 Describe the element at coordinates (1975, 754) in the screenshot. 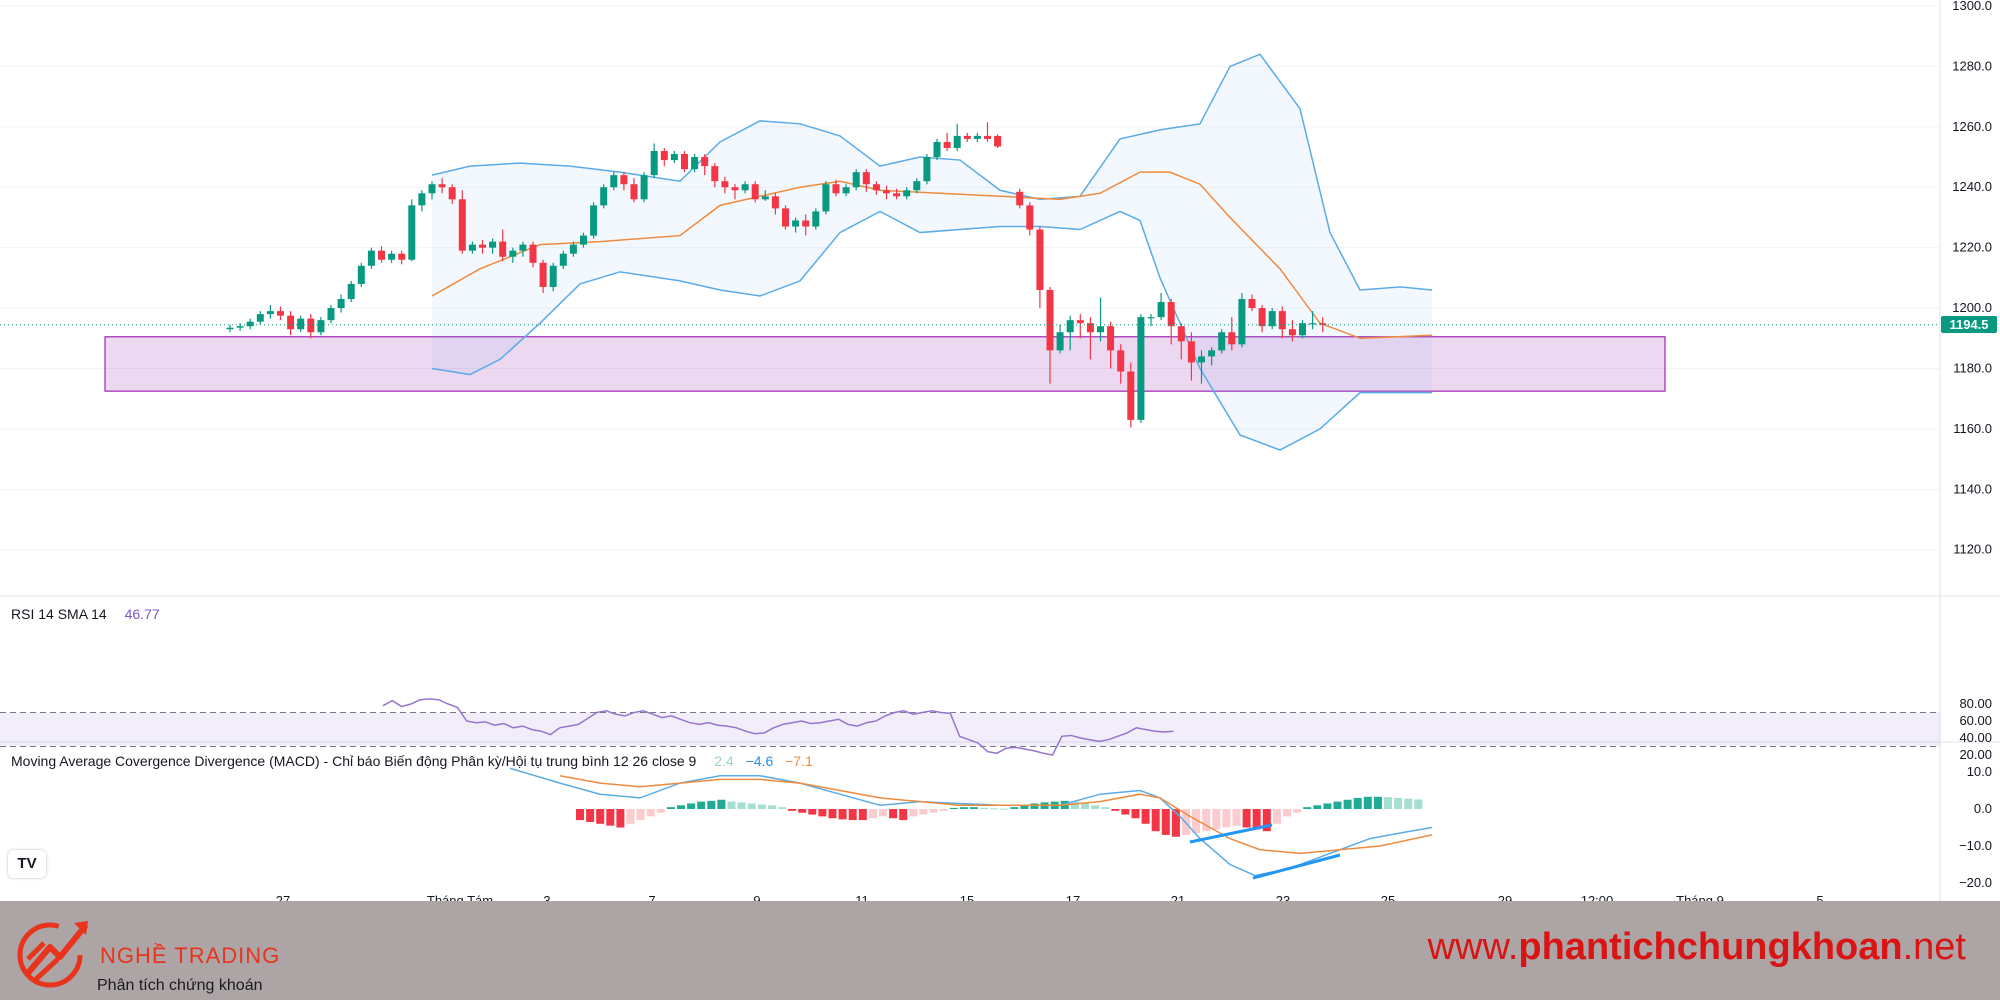

I see `rsi-tick-label: 20.00` at that location.